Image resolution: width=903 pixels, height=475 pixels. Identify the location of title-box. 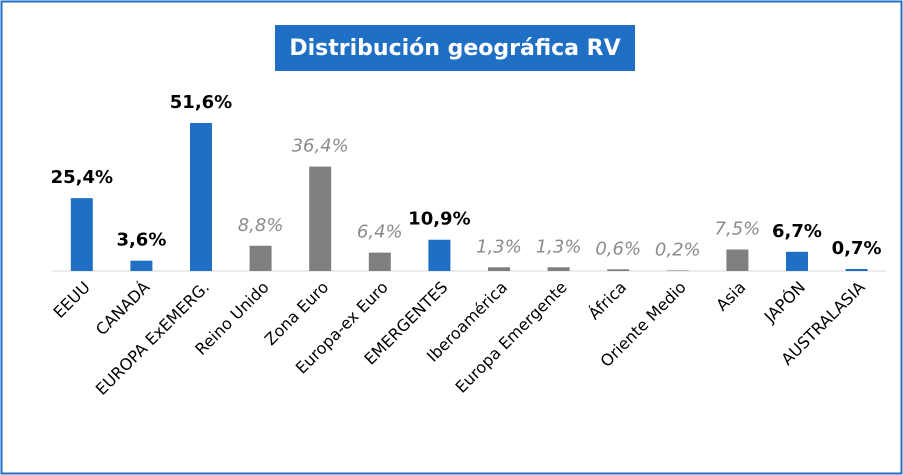
(455, 48).